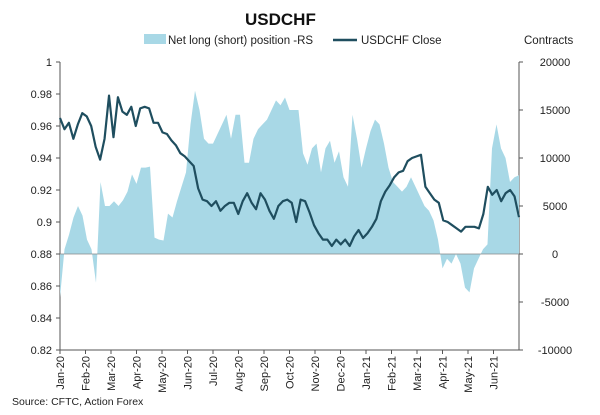  What do you see at coordinates (418, 373) in the screenshot?
I see `x-tick-label: Mar-21` at bounding box center [418, 373].